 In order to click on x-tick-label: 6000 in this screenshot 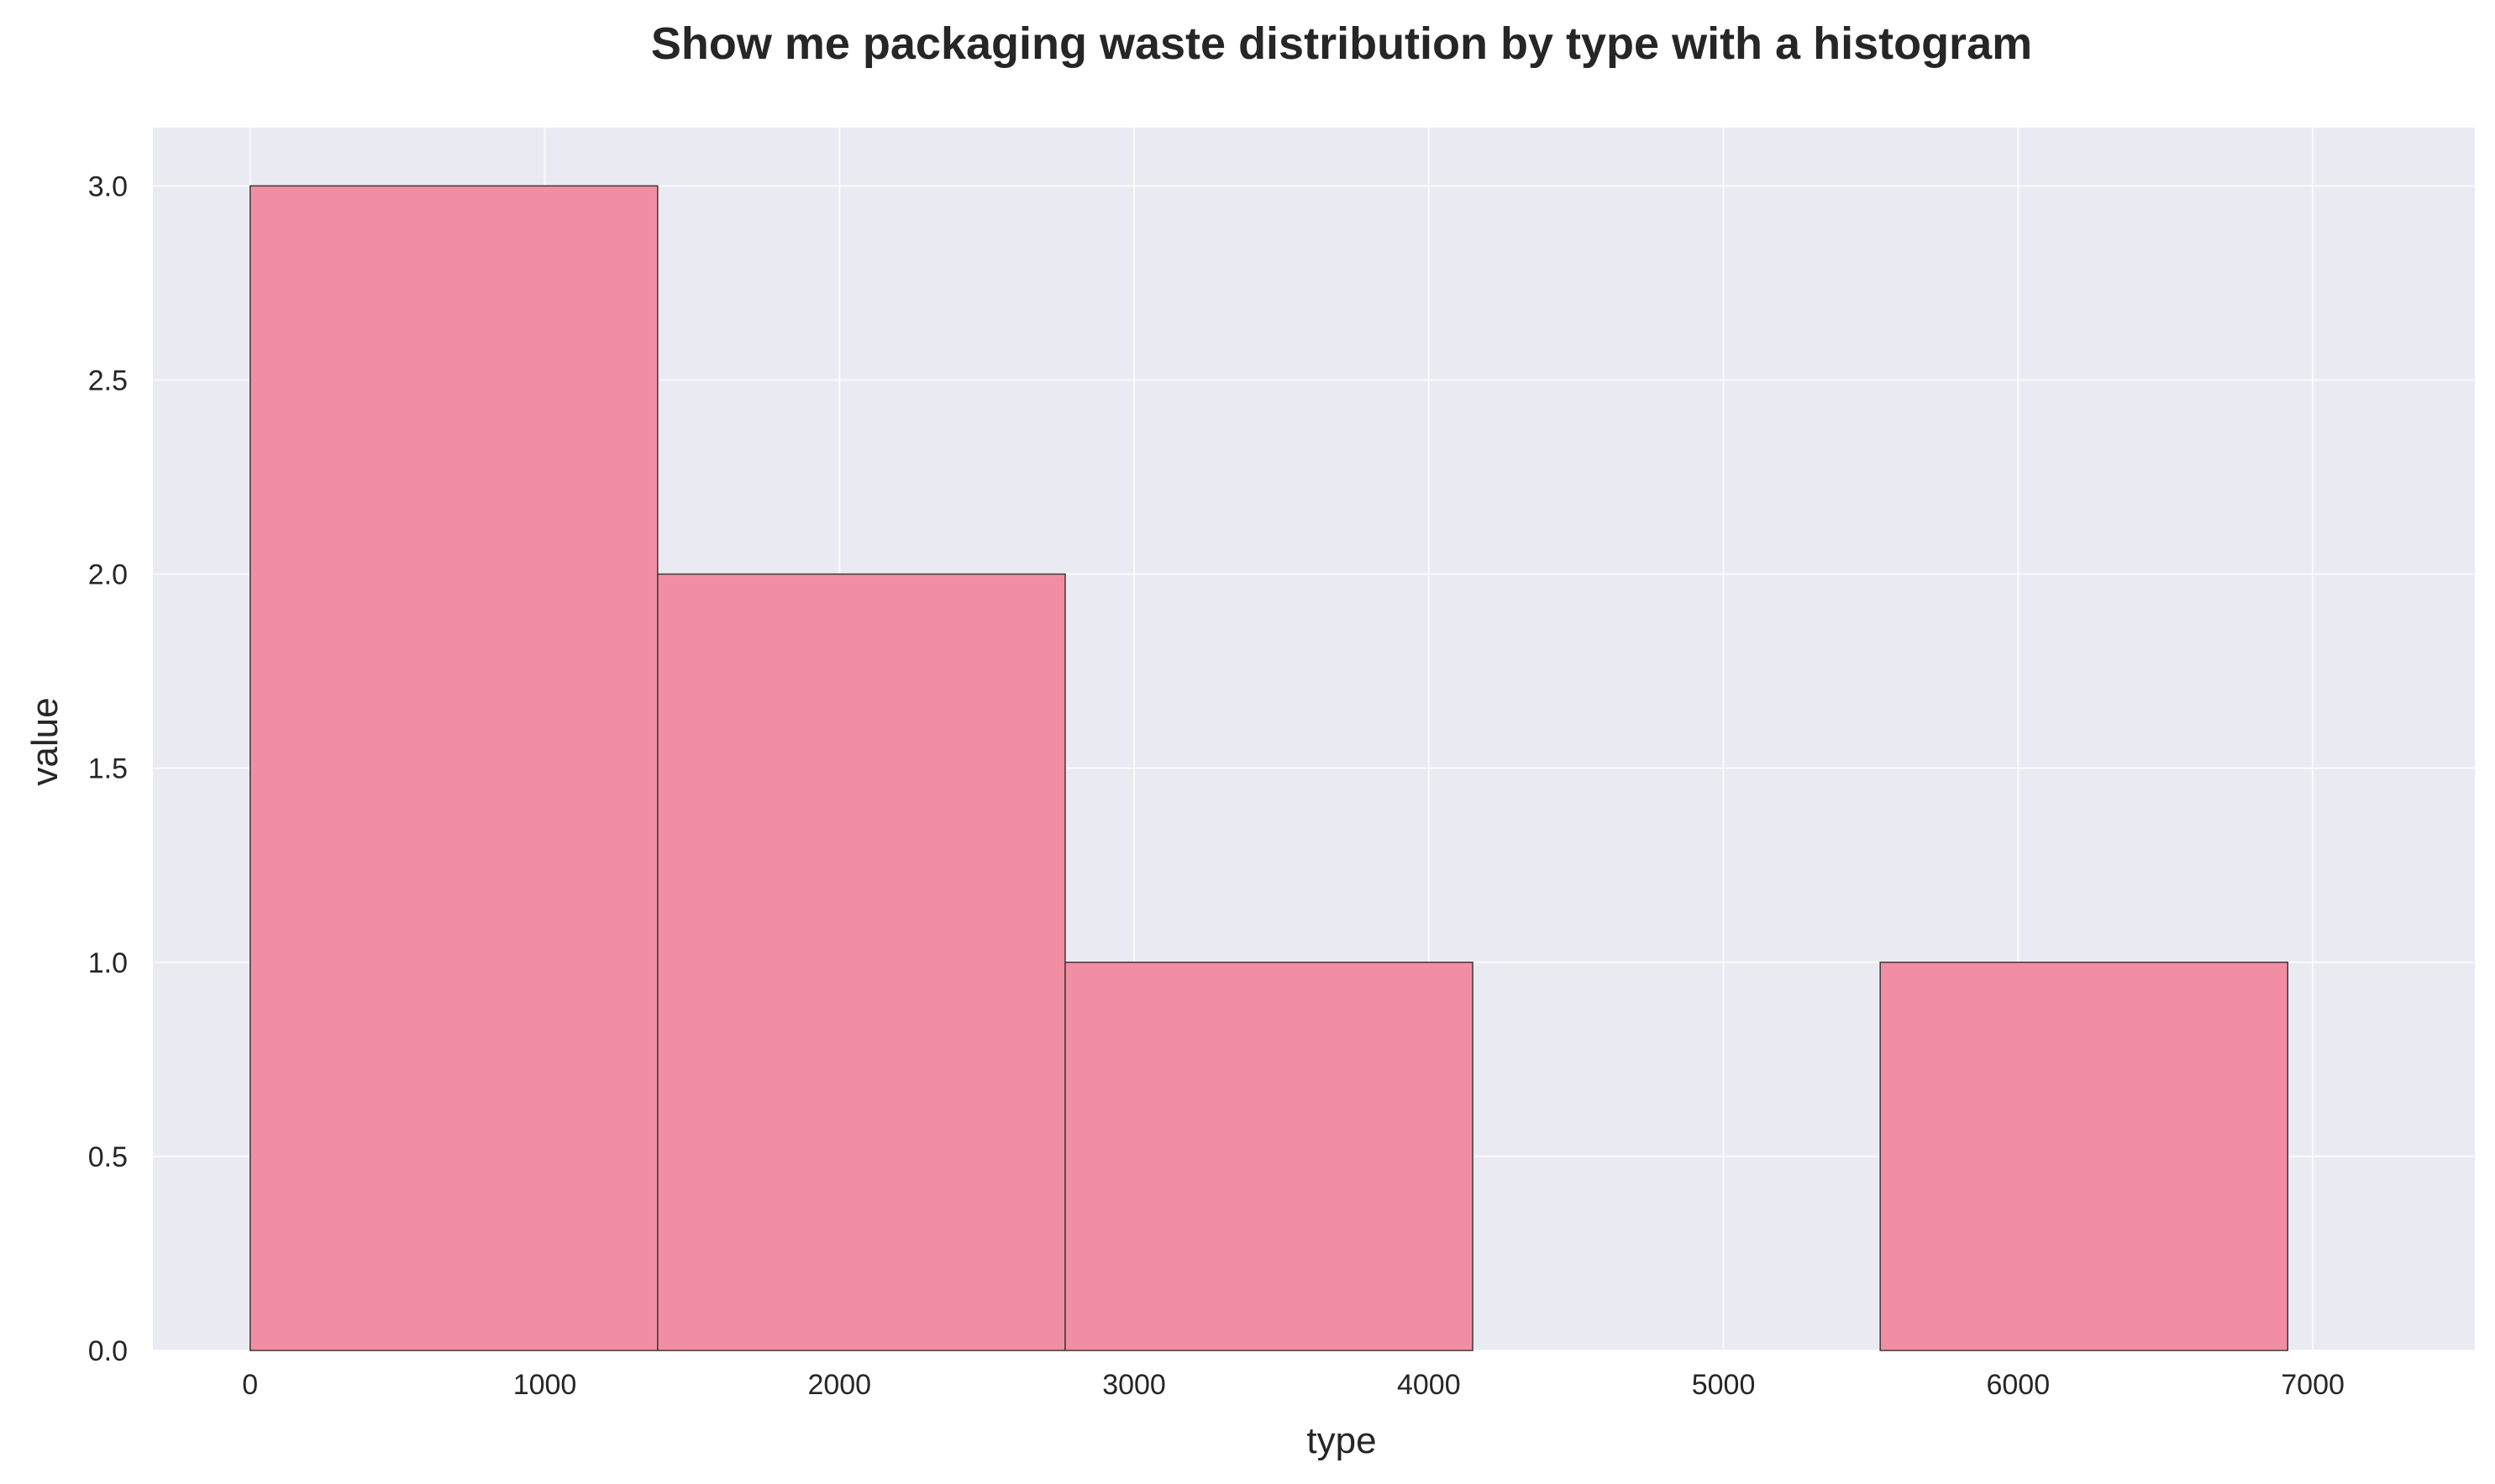, I will do `click(2018, 1385)`.